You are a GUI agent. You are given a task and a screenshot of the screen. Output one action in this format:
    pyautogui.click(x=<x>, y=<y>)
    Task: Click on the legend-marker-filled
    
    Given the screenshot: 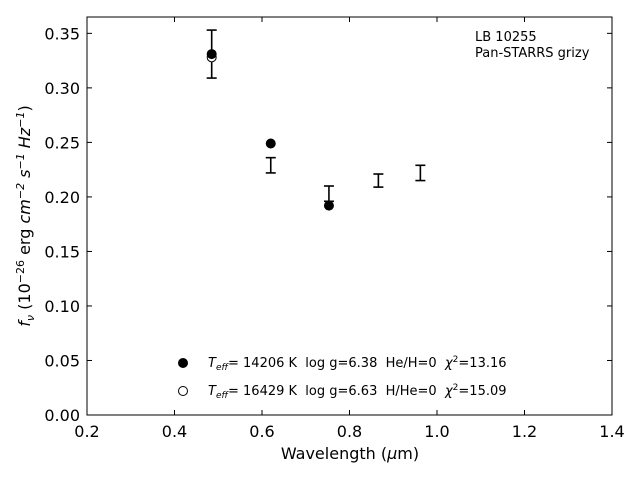 What is the action you would take?
    pyautogui.click(x=183, y=363)
    